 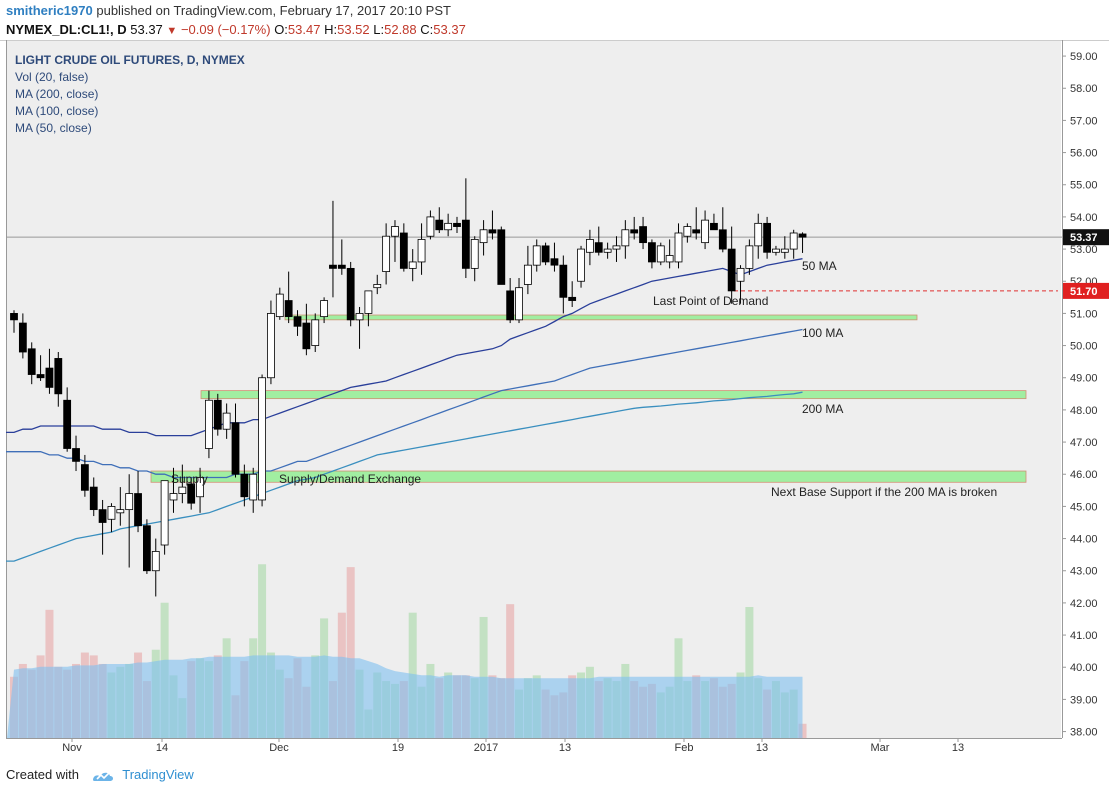 I want to click on price-tick-label: 51.00, so click(x=1084, y=314).